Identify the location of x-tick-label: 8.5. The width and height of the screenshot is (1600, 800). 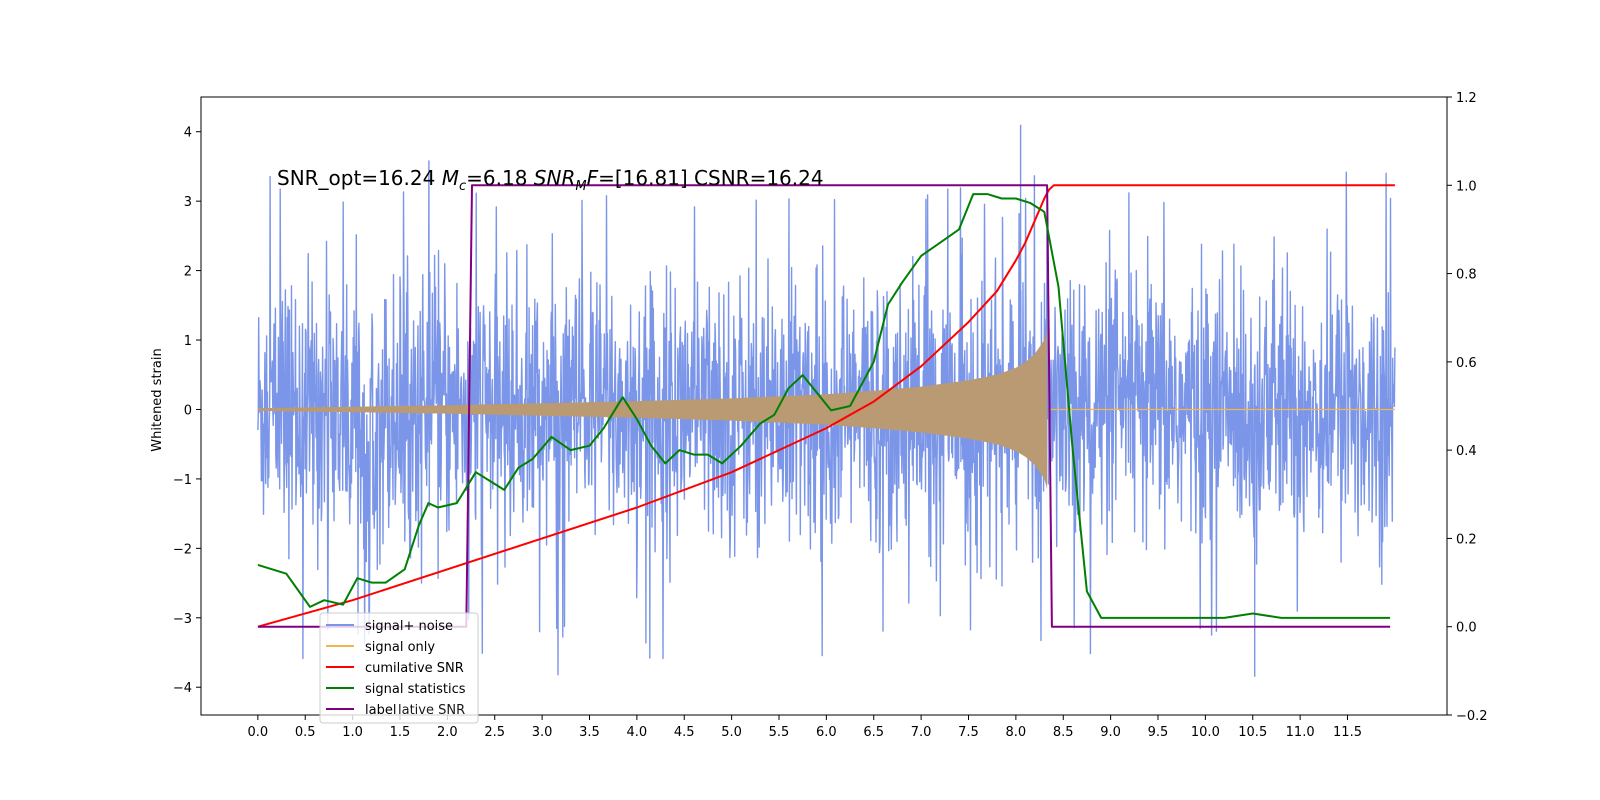
(1063, 732).